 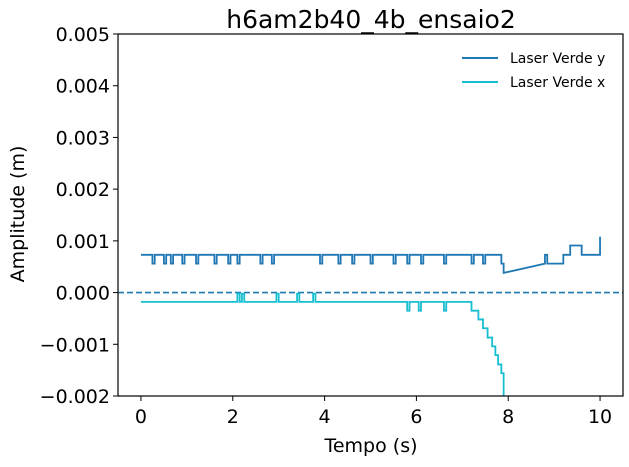 I want to click on x-tick-label: 10, so click(x=600, y=417).